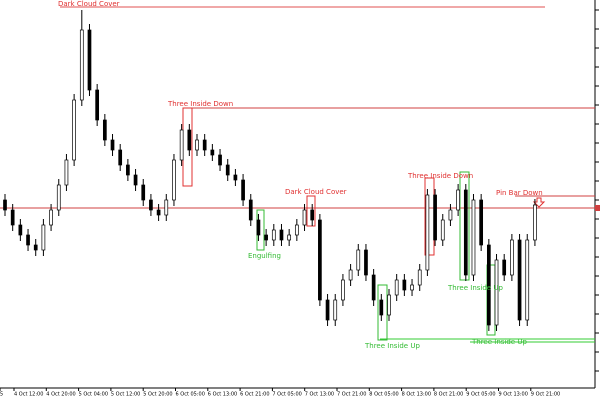  Describe the element at coordinates (254, 395) in the screenshot. I see `x-tick-label: 6 Oct 21:00` at that location.